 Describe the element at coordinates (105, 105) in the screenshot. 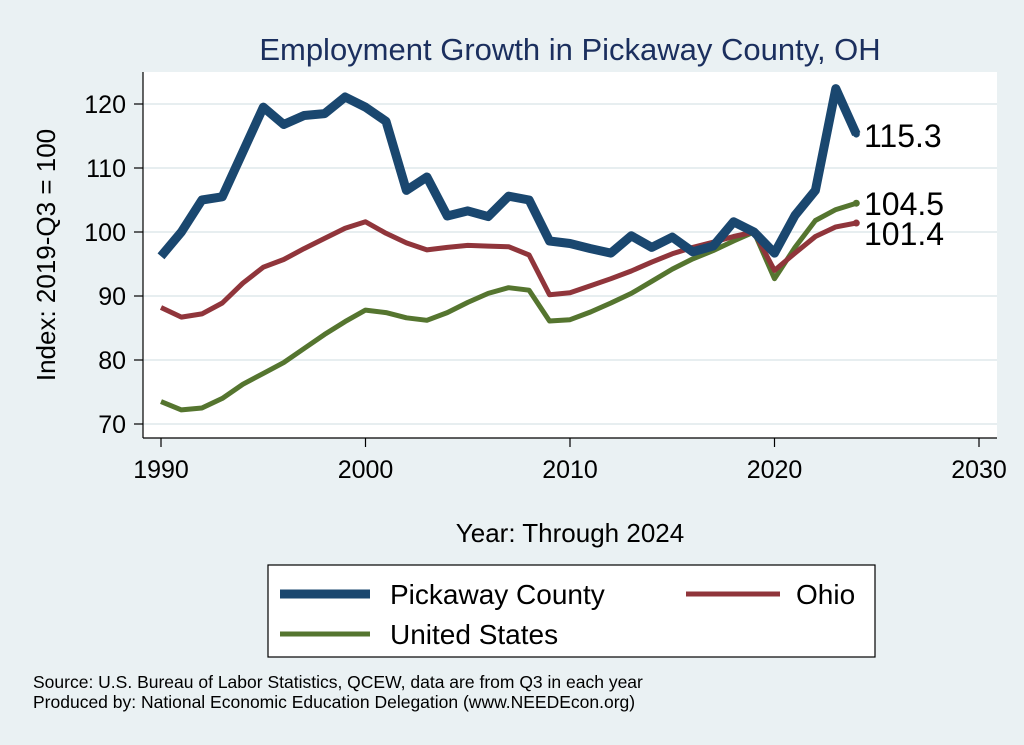

I see `y-tick-label: 120` at that location.